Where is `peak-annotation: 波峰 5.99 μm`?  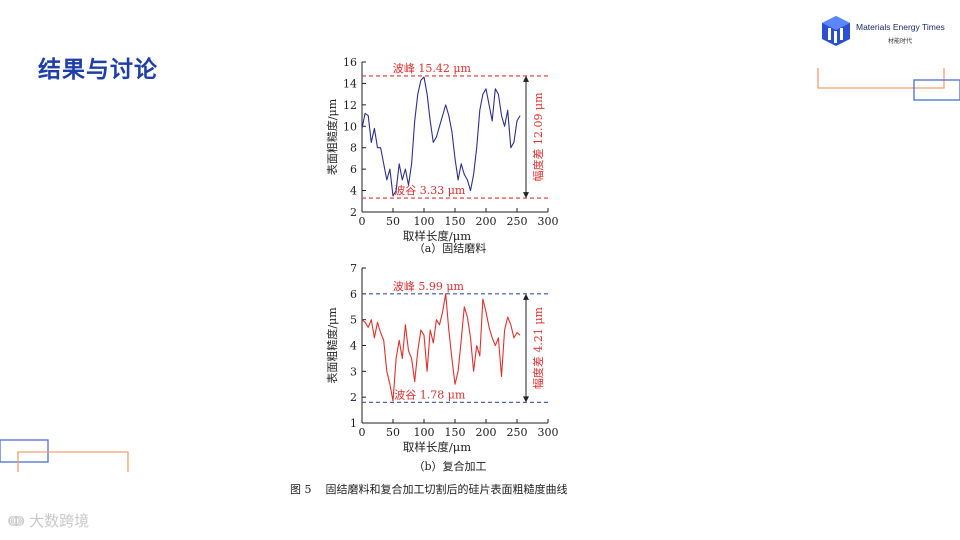 peak-annotation: 波峰 5.99 μm is located at coordinates (429, 286).